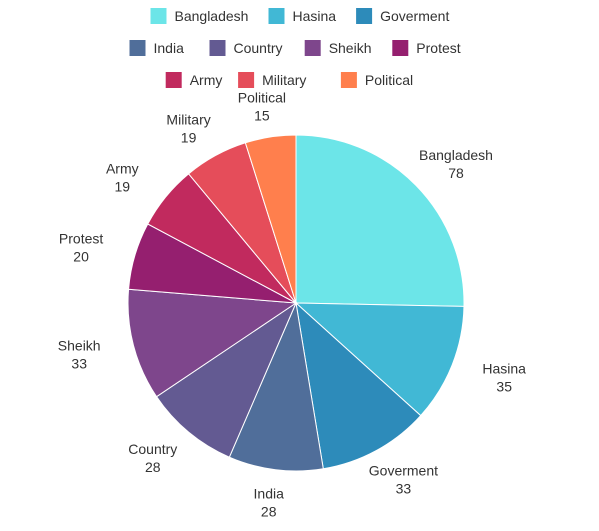  I want to click on legend-item-country: Country, so click(246, 48).